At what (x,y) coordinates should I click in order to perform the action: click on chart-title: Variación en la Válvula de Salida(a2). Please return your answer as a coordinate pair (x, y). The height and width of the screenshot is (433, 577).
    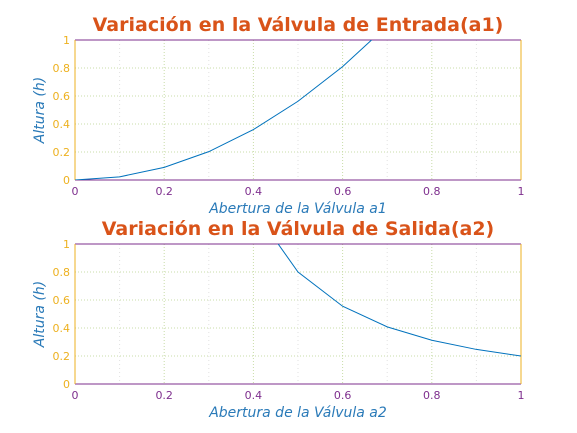
    Looking at the image, I should click on (298, 229).